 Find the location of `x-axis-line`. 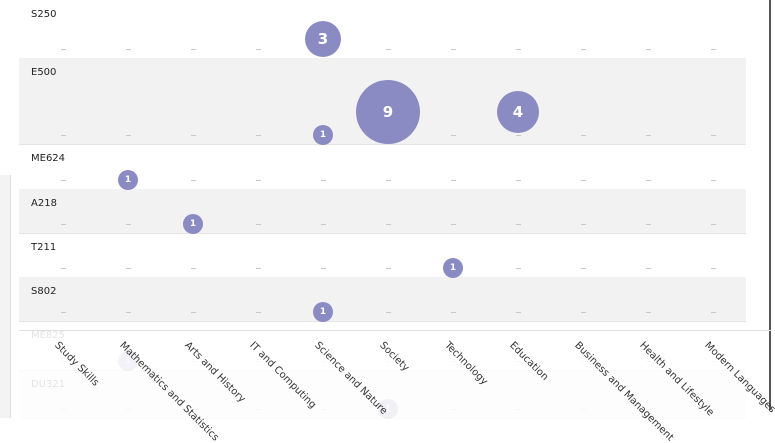

x-axis-line is located at coordinates (395, 330).